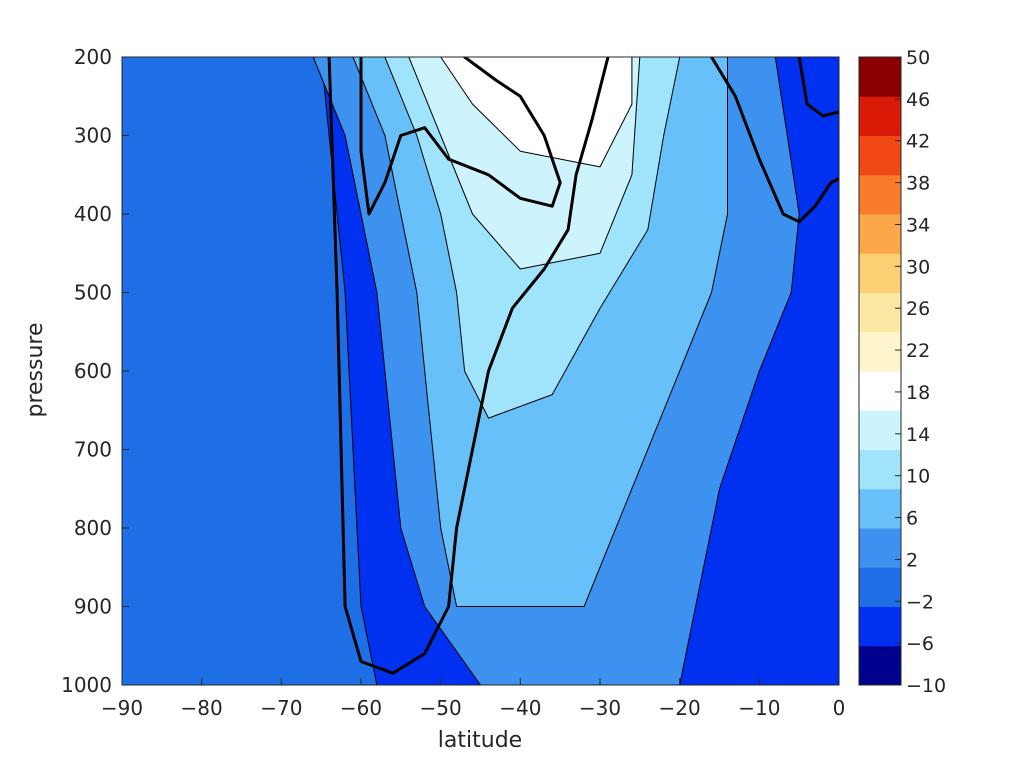 The width and height of the screenshot is (1024, 772). I want to click on colorbar-tick-label: 30, so click(918, 267).